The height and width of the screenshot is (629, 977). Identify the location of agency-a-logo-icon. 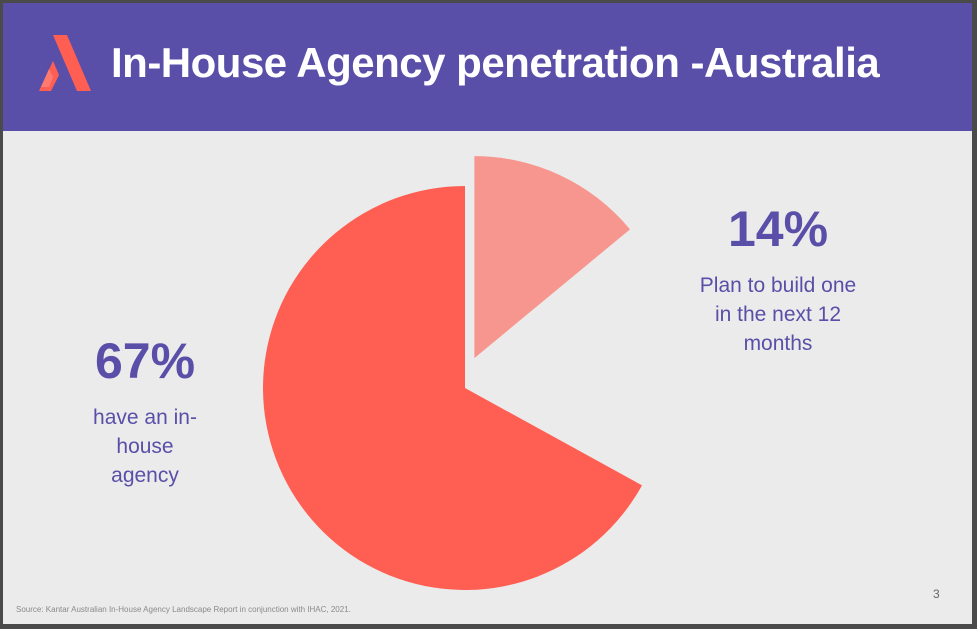
(65, 63).